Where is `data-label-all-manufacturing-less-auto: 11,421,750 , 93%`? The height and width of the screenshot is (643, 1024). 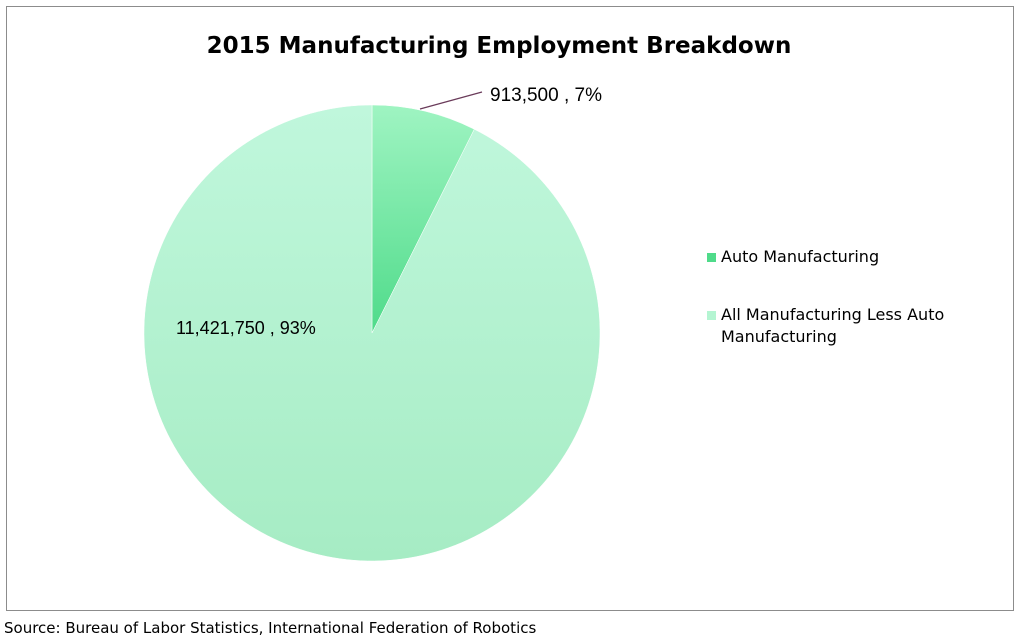
data-label-all-manufacturing-less-auto: 11,421,750 , 93% is located at coordinates (246, 328).